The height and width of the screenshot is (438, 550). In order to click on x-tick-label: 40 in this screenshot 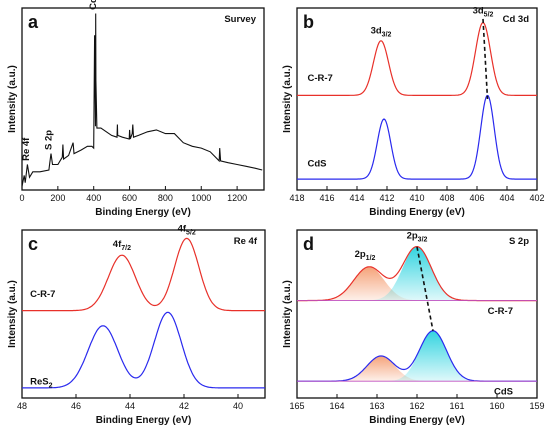, I will do `click(238, 406)`.